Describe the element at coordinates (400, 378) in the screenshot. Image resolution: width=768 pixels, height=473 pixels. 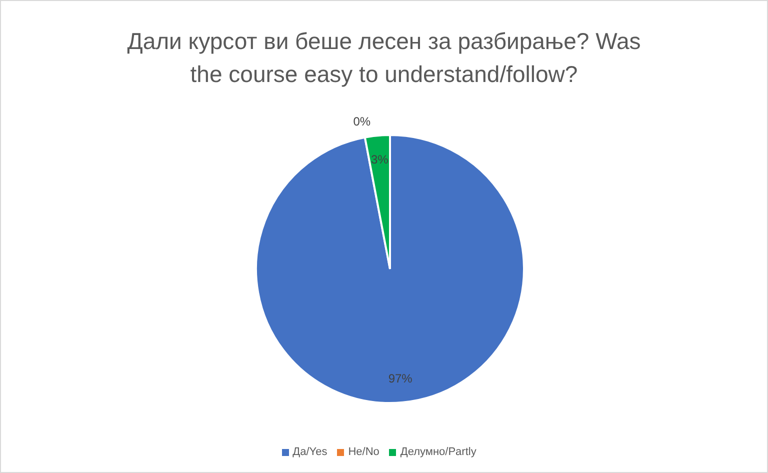
I see `data-label: 97%` at that location.